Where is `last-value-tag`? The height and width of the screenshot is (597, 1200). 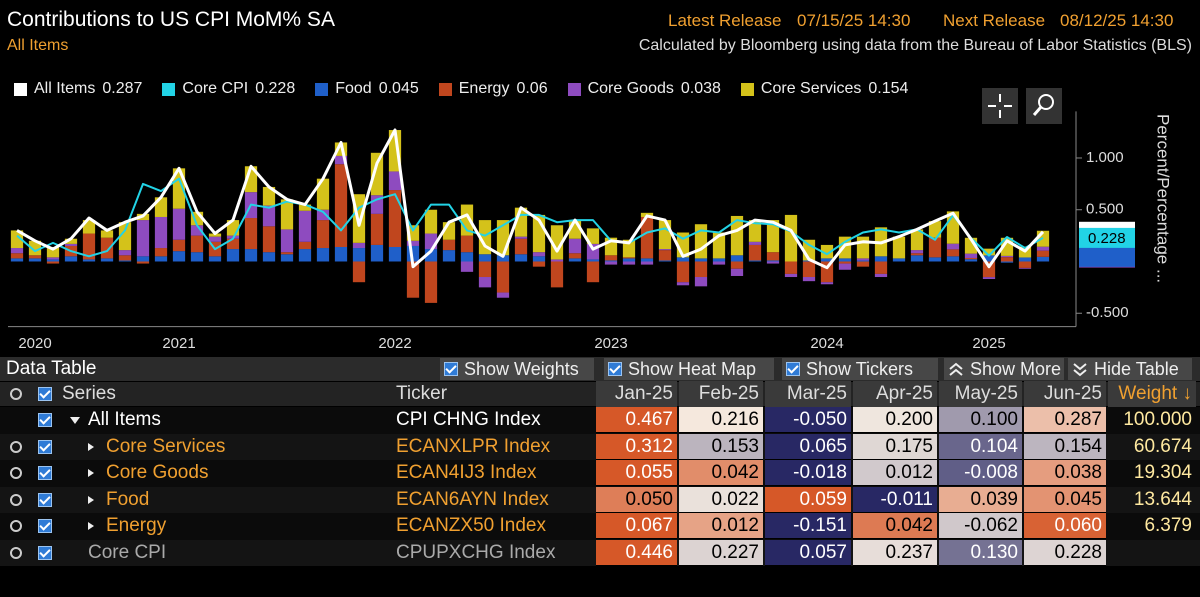
last-value-tag is located at coordinates (1107, 237).